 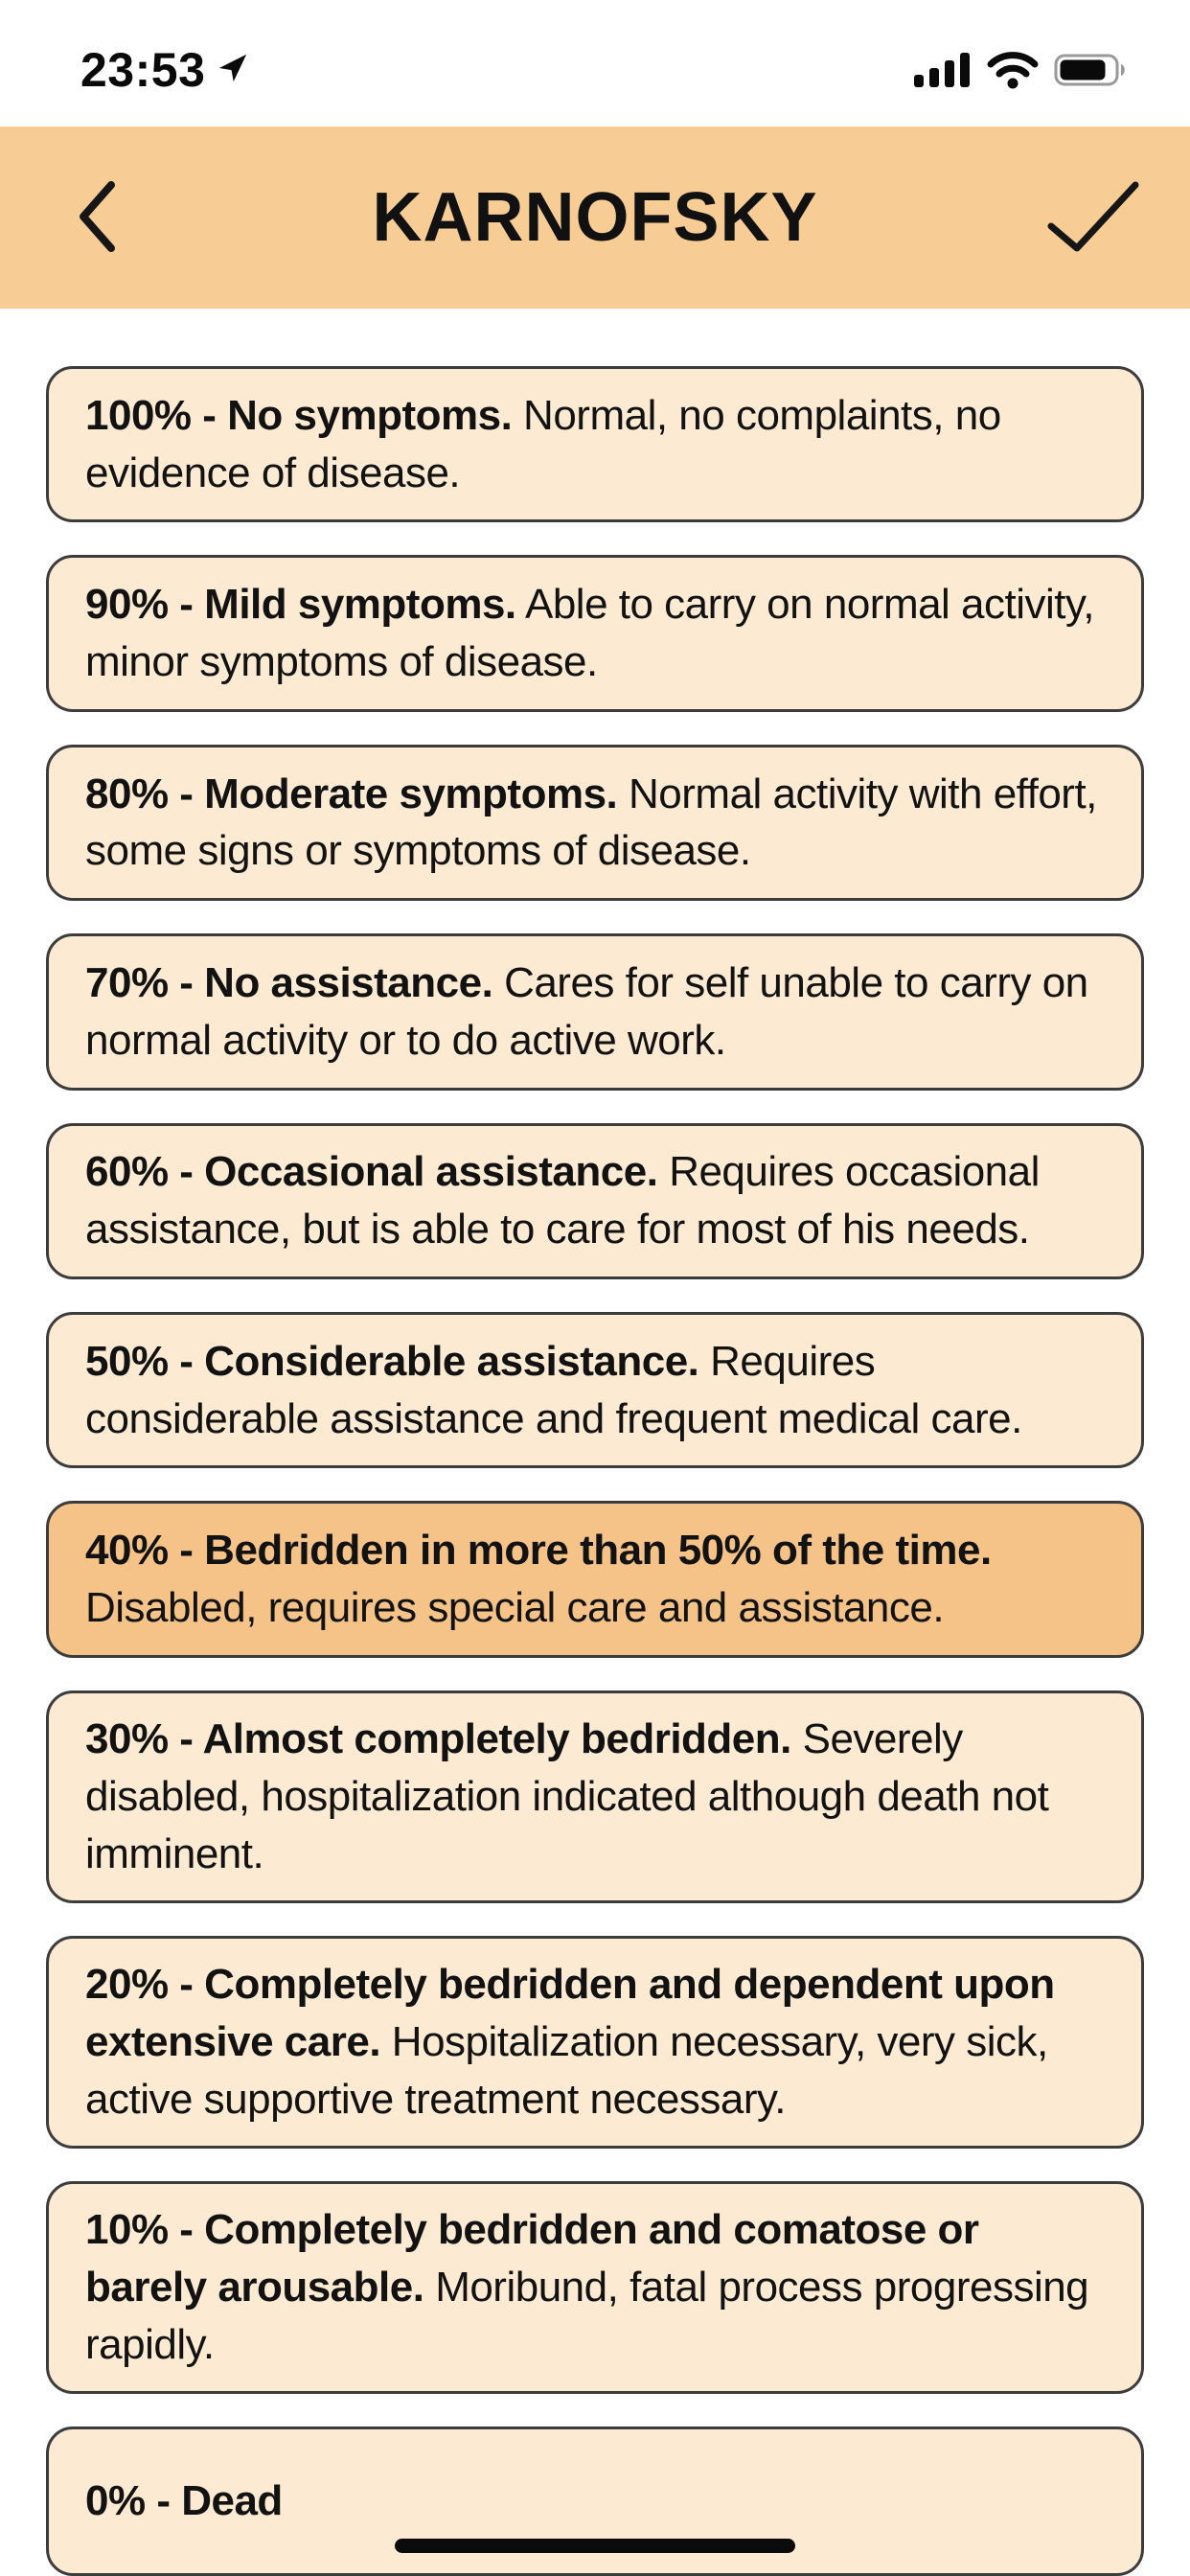 I want to click on option-label: 30% - Almost completely bedridden., so click(x=438, y=1739).